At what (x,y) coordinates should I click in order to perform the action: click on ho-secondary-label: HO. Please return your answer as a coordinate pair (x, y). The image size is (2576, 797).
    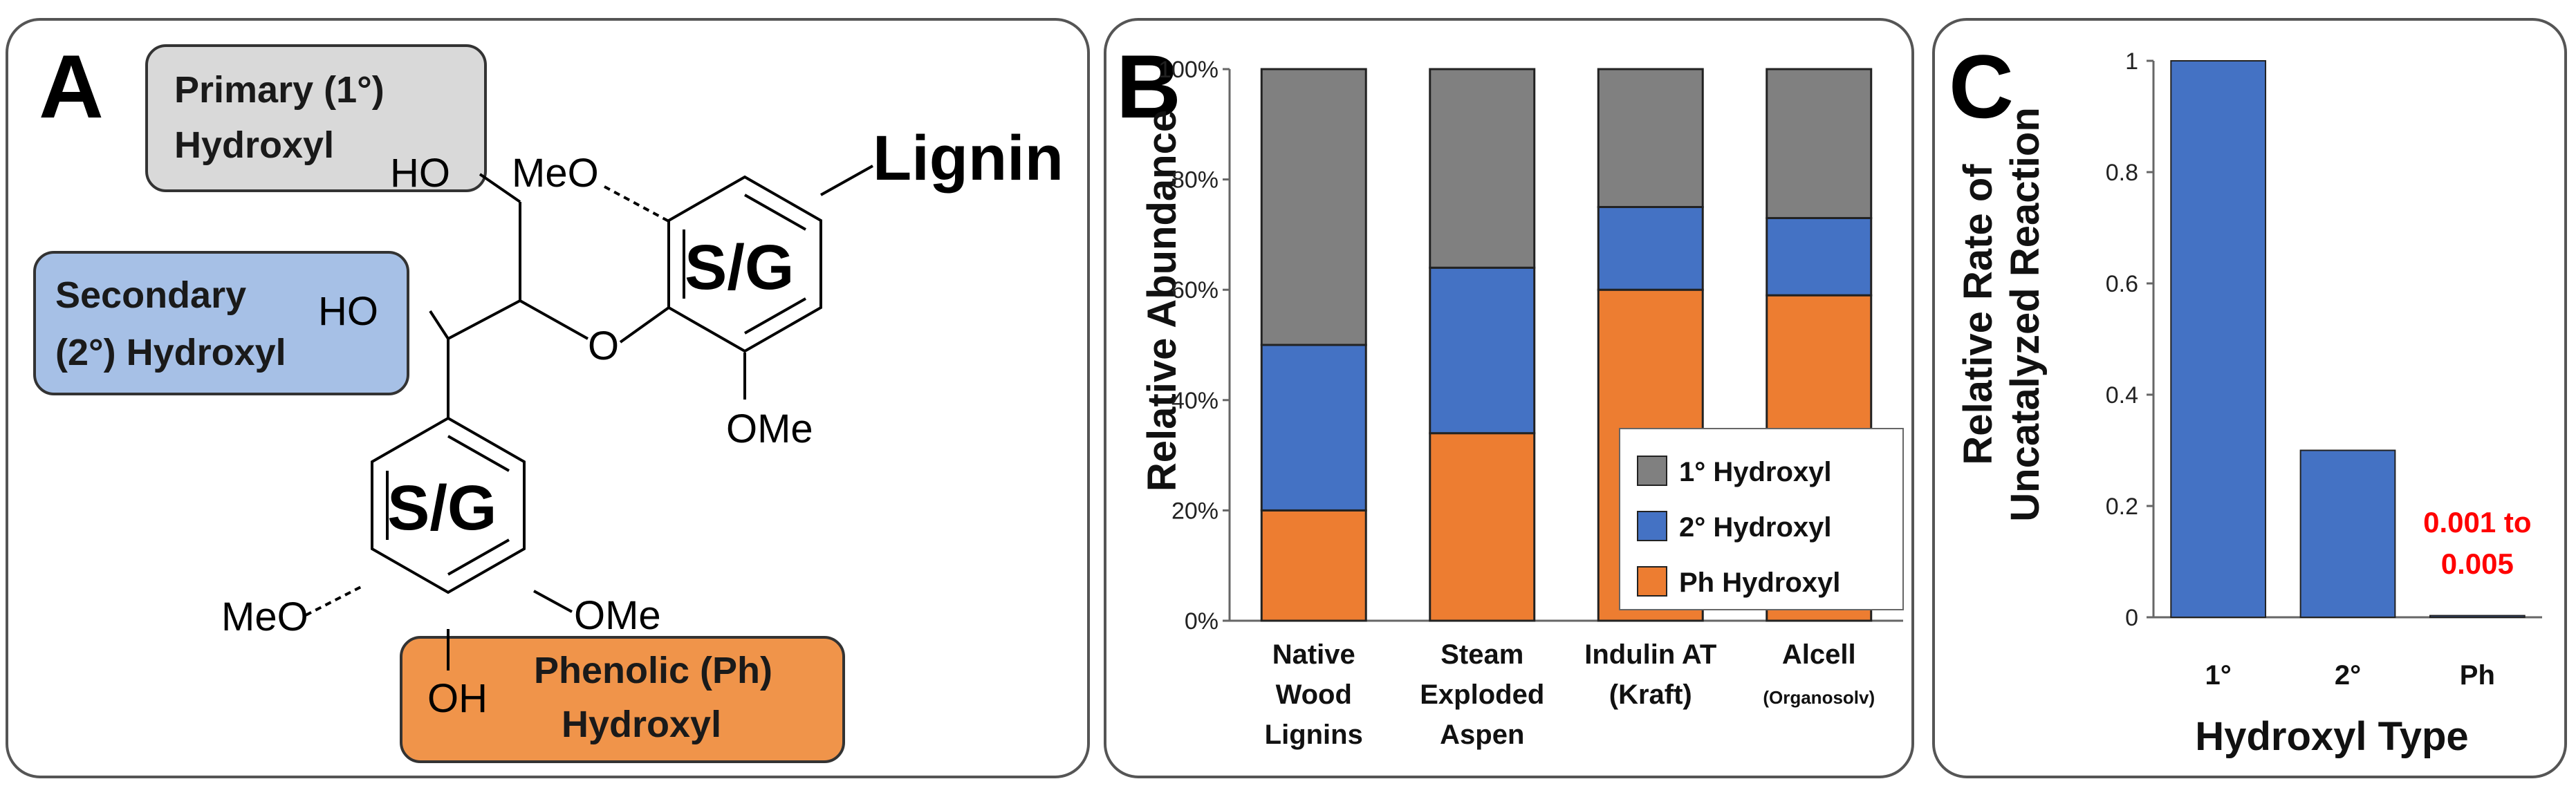
    Looking at the image, I should click on (348, 312).